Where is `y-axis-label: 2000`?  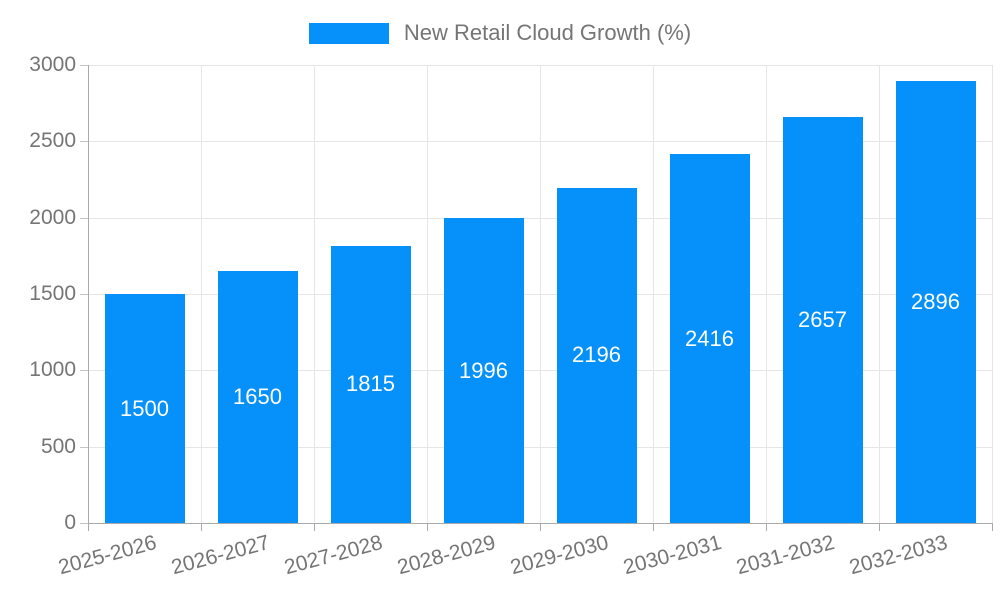
y-axis-label: 2000 is located at coordinates (52, 217).